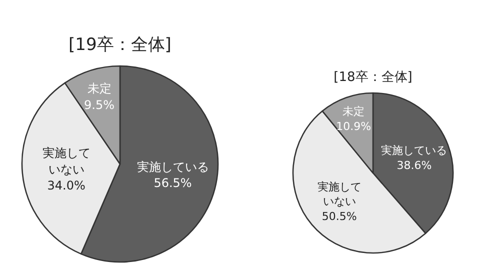 This screenshot has width=484, height=279. Describe the element at coordinates (99, 105) in the screenshot. I see `data-label: 9.5%` at that location.